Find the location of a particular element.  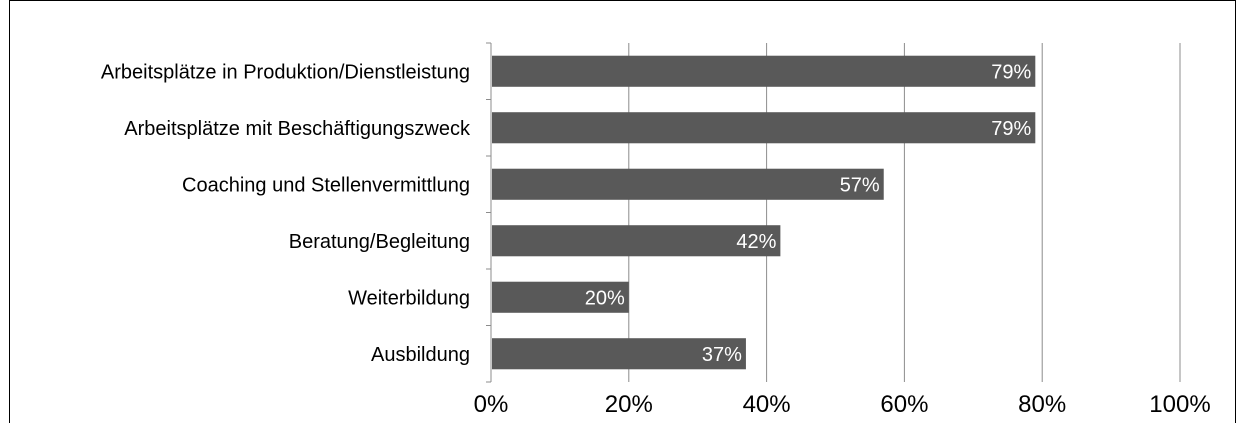

x-tick-label-100: 100% is located at coordinates (1179, 404).